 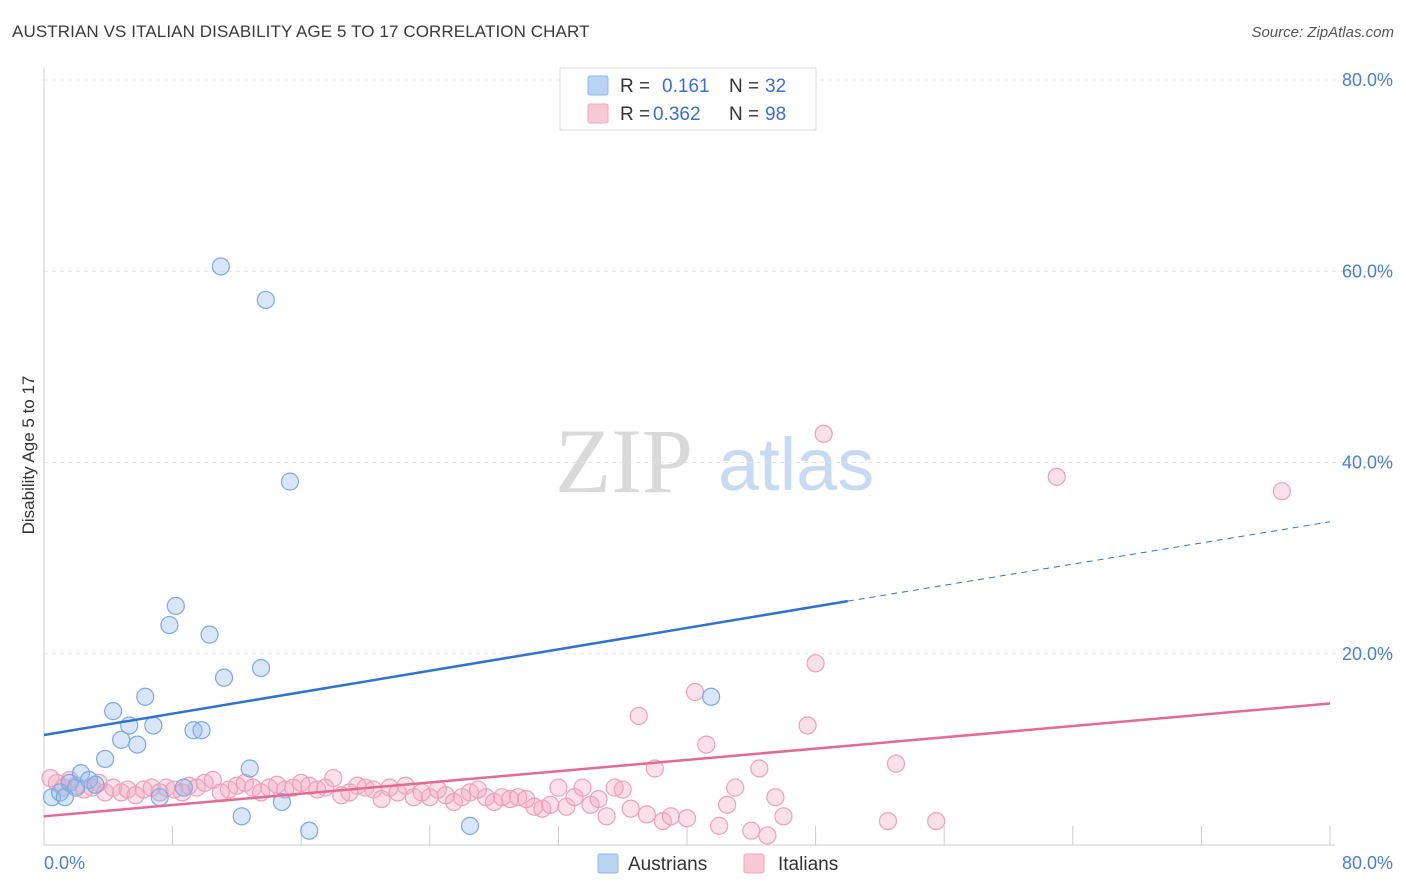 I want to click on legend-swatch-austrians, so click(x=598, y=85).